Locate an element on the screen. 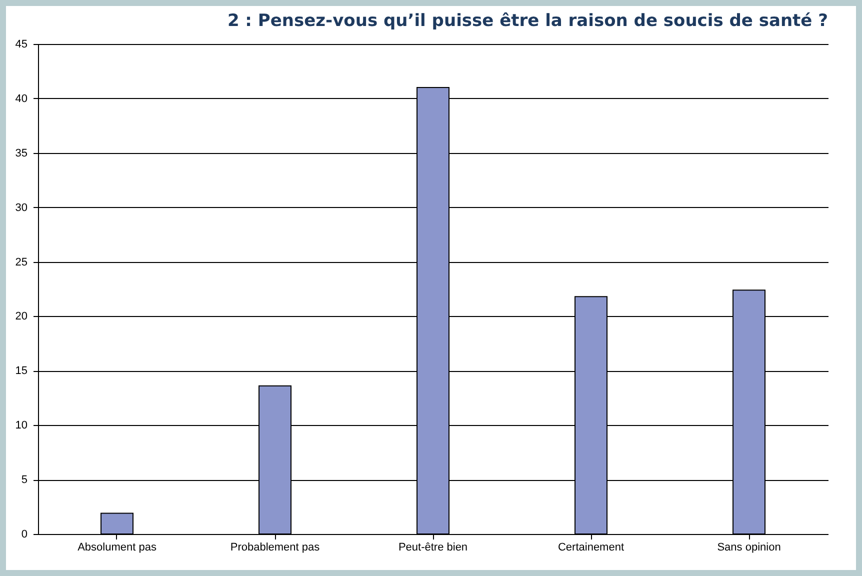 The width and height of the screenshot is (862, 576). y-tick-label: 20 is located at coordinates (21, 316).